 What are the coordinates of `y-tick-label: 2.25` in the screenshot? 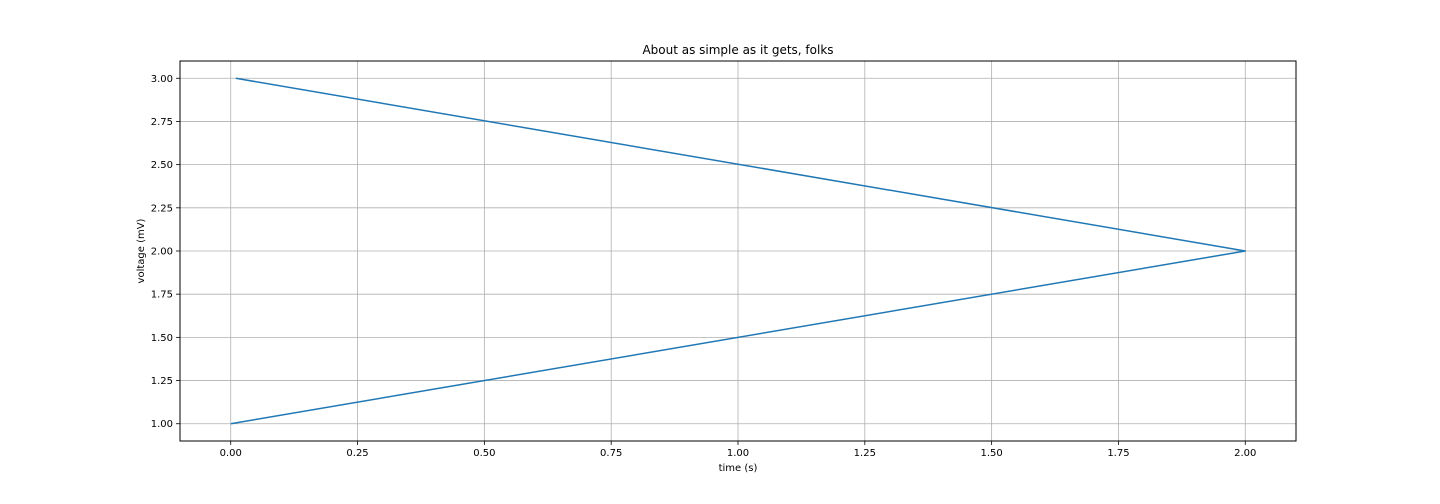 It's located at (162, 208).